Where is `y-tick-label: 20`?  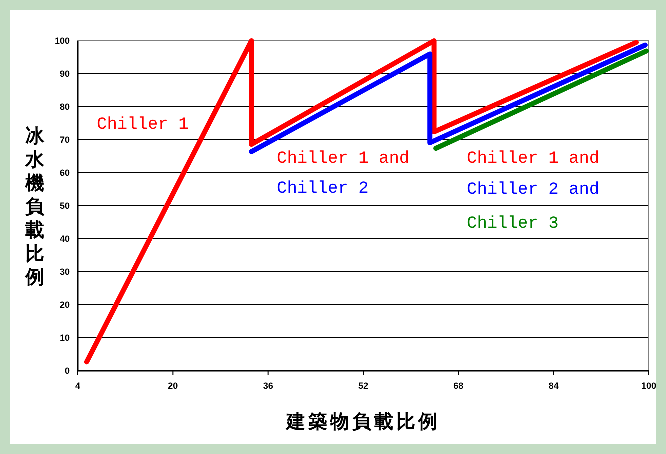 y-tick-label: 20 is located at coordinates (65, 305).